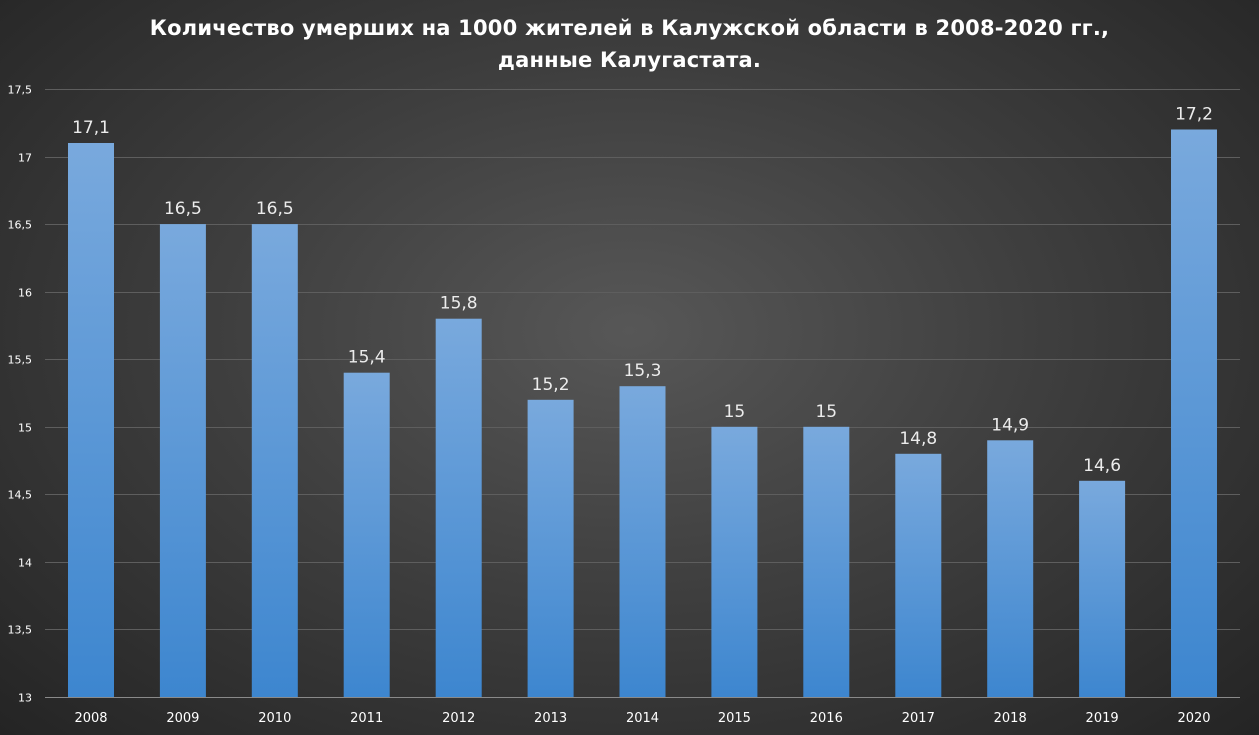 Image resolution: width=1259 pixels, height=735 pixels. Describe the element at coordinates (1010, 718) in the screenshot. I see `x-tick-label-2018: 2018` at that location.